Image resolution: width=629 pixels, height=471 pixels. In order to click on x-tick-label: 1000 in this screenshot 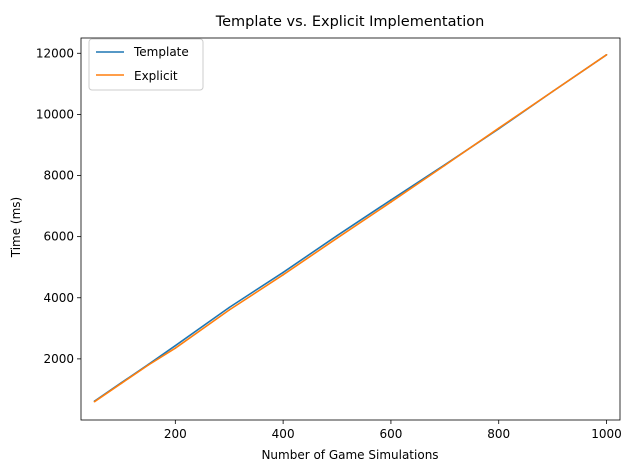, I will do `click(606, 434)`.